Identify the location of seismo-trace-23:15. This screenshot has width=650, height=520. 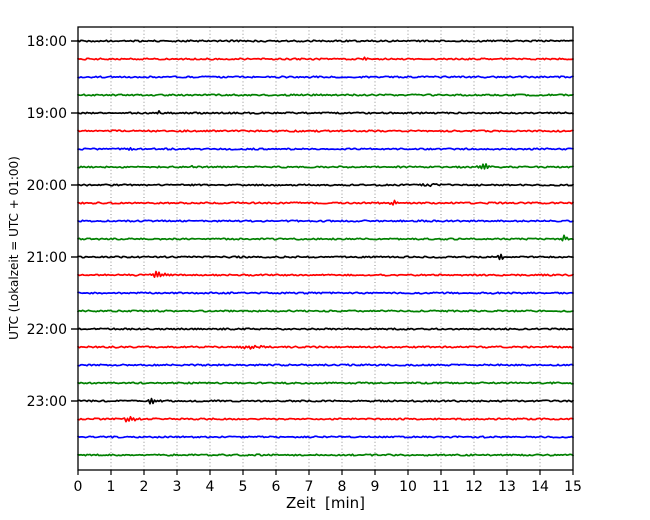
(325, 419).